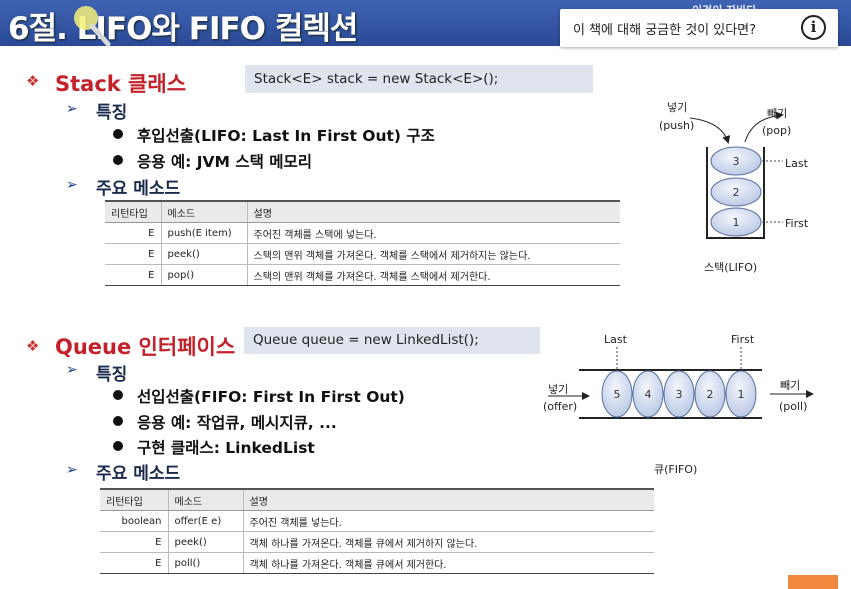 The height and width of the screenshot is (589, 851). Describe the element at coordinates (205, 563) in the screenshot. I see `method-name: poll()` at that location.